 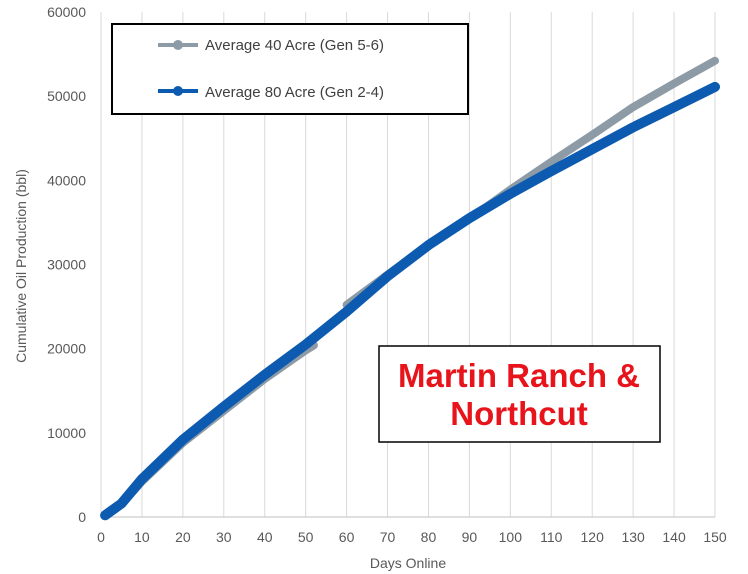 I want to click on legend-marker-40-acre, so click(x=178, y=45).